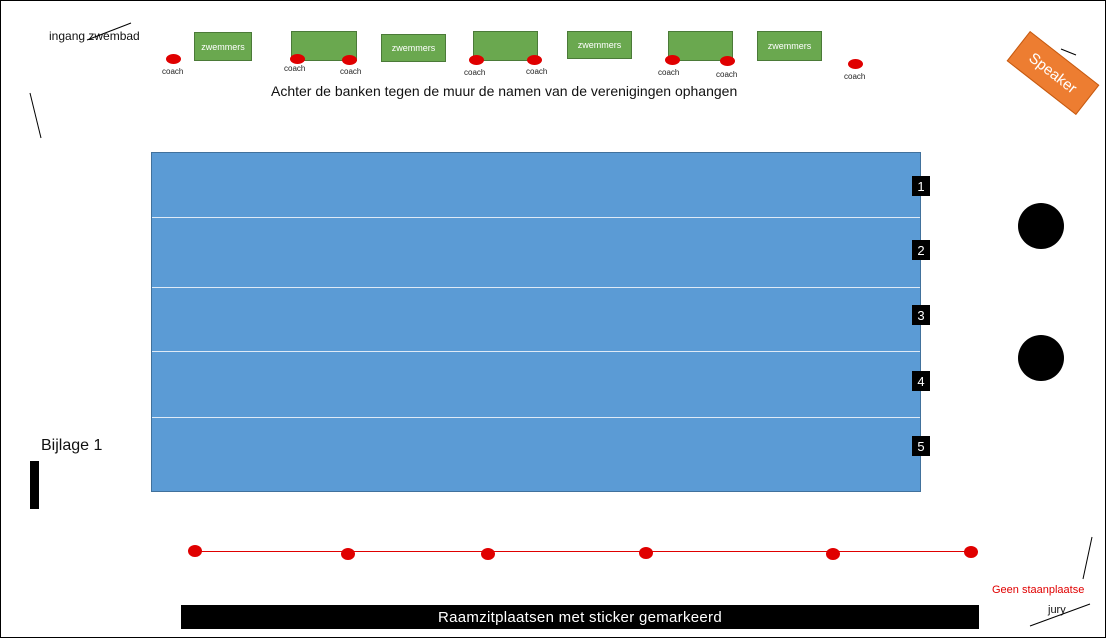  I want to click on jury-door-line, so click(1060, 615).